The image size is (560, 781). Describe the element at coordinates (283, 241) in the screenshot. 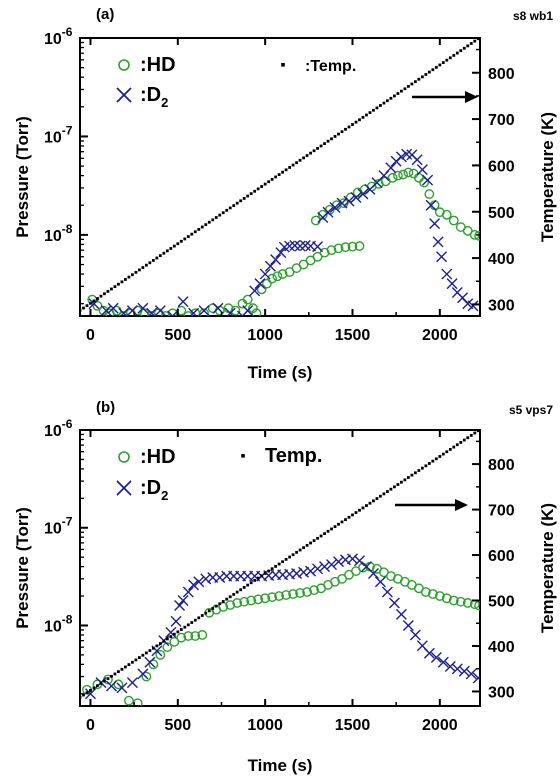

I see `series-hd` at that location.